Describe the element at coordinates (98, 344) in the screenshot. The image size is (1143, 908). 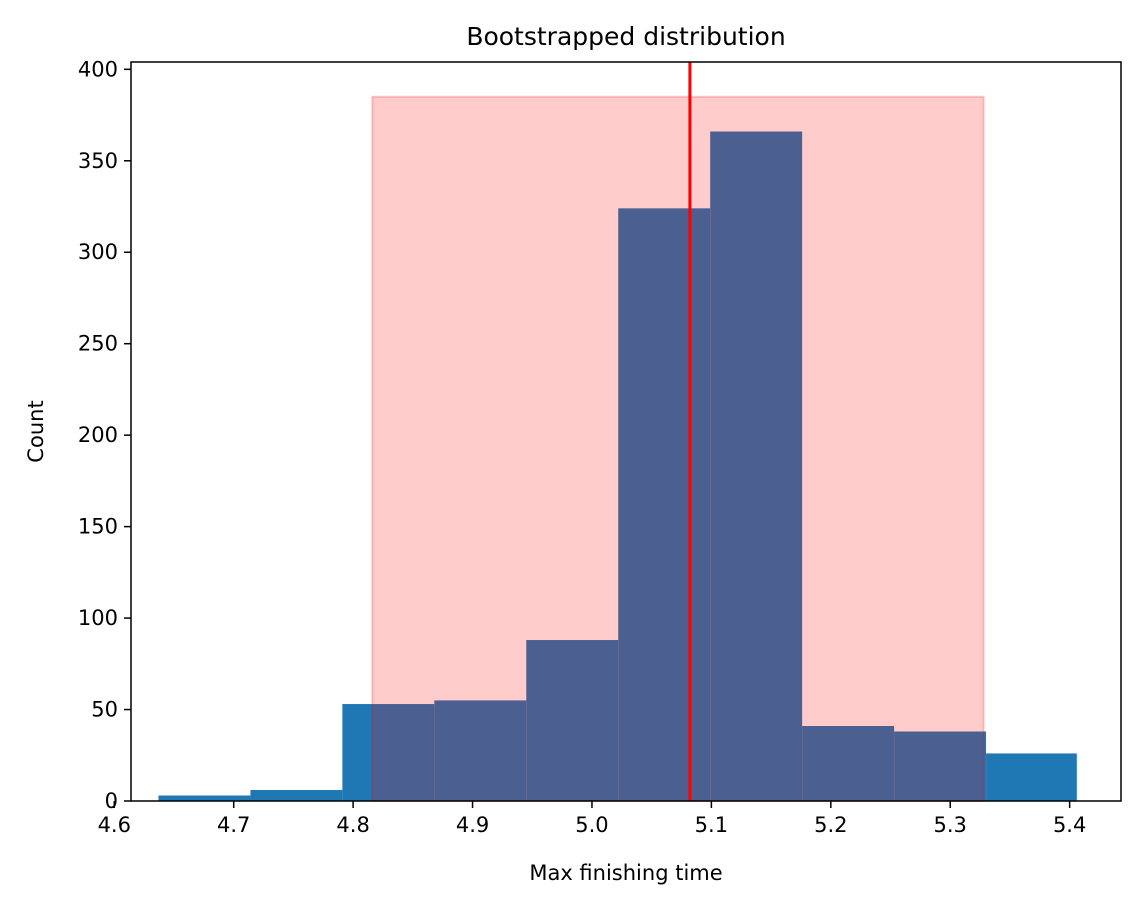
I see `y-tick-label: 250` at that location.